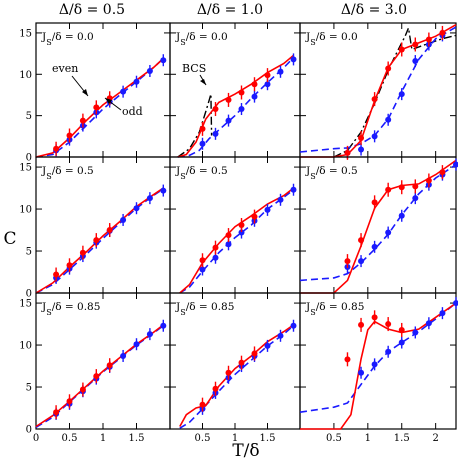  I want to click on panel-r0c1-label: JS/δ = 0.0, so click(201, 39).